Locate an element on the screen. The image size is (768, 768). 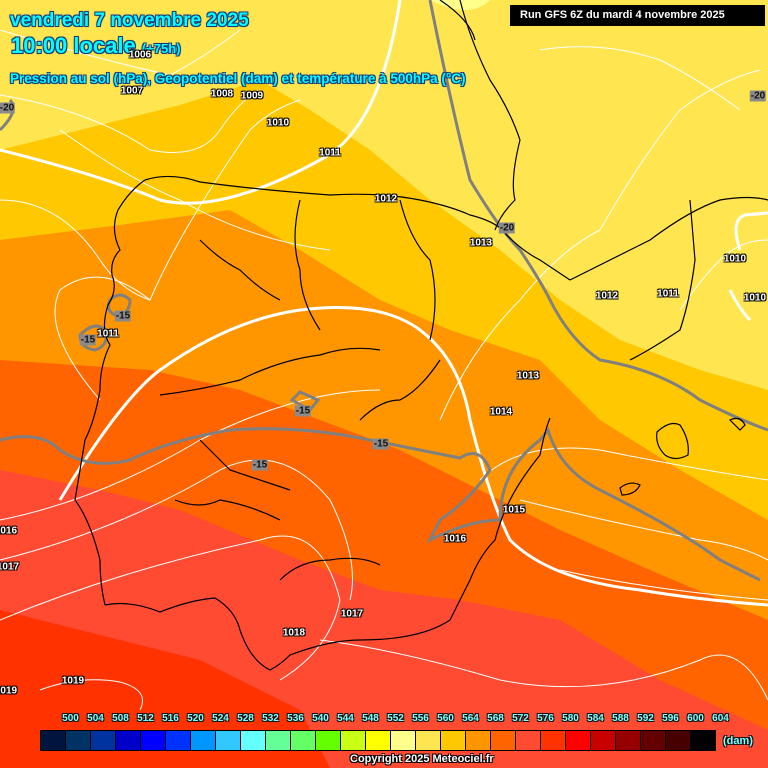
legend-tick: 604 is located at coordinates (720, 718).